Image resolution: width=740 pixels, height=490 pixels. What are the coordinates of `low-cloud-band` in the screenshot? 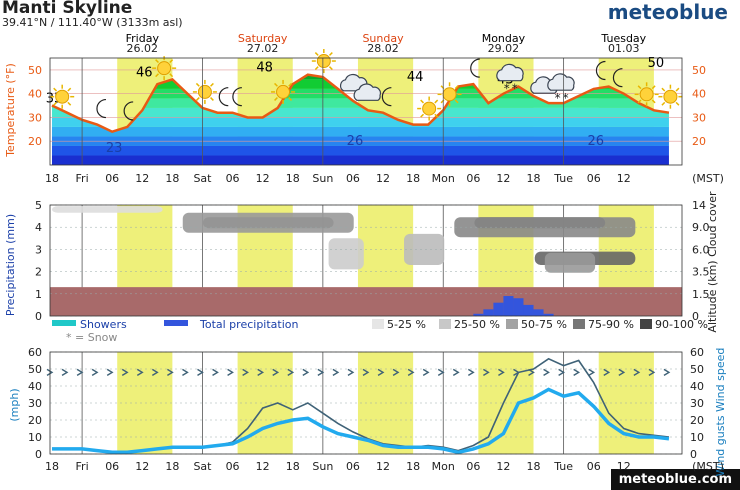 It's located at (366, 301).